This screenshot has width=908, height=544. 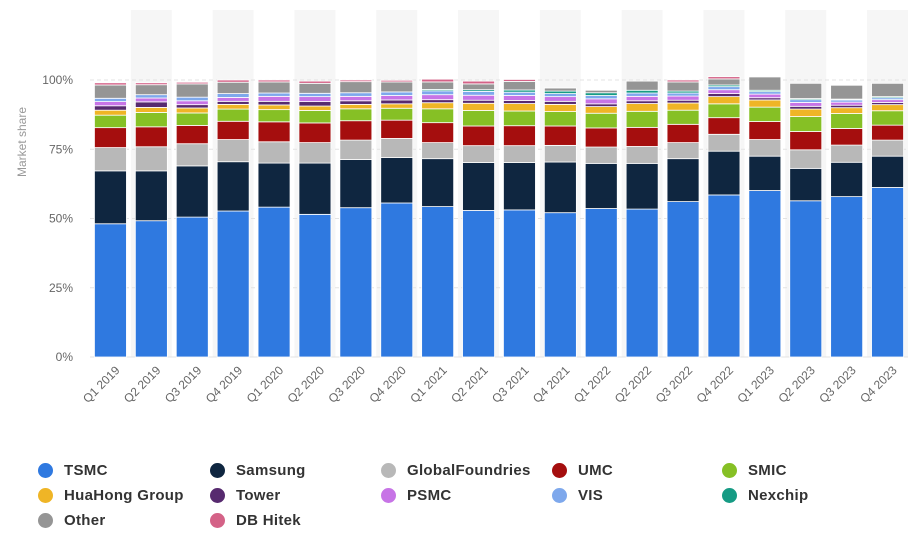 I want to click on legend-item-vis: VIS, so click(x=577, y=495).